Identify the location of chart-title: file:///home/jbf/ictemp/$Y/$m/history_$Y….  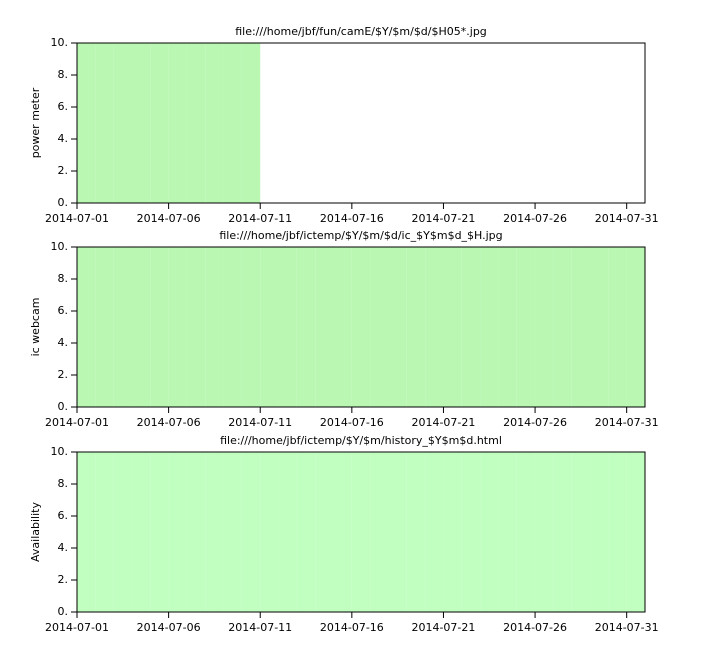
(361, 440).